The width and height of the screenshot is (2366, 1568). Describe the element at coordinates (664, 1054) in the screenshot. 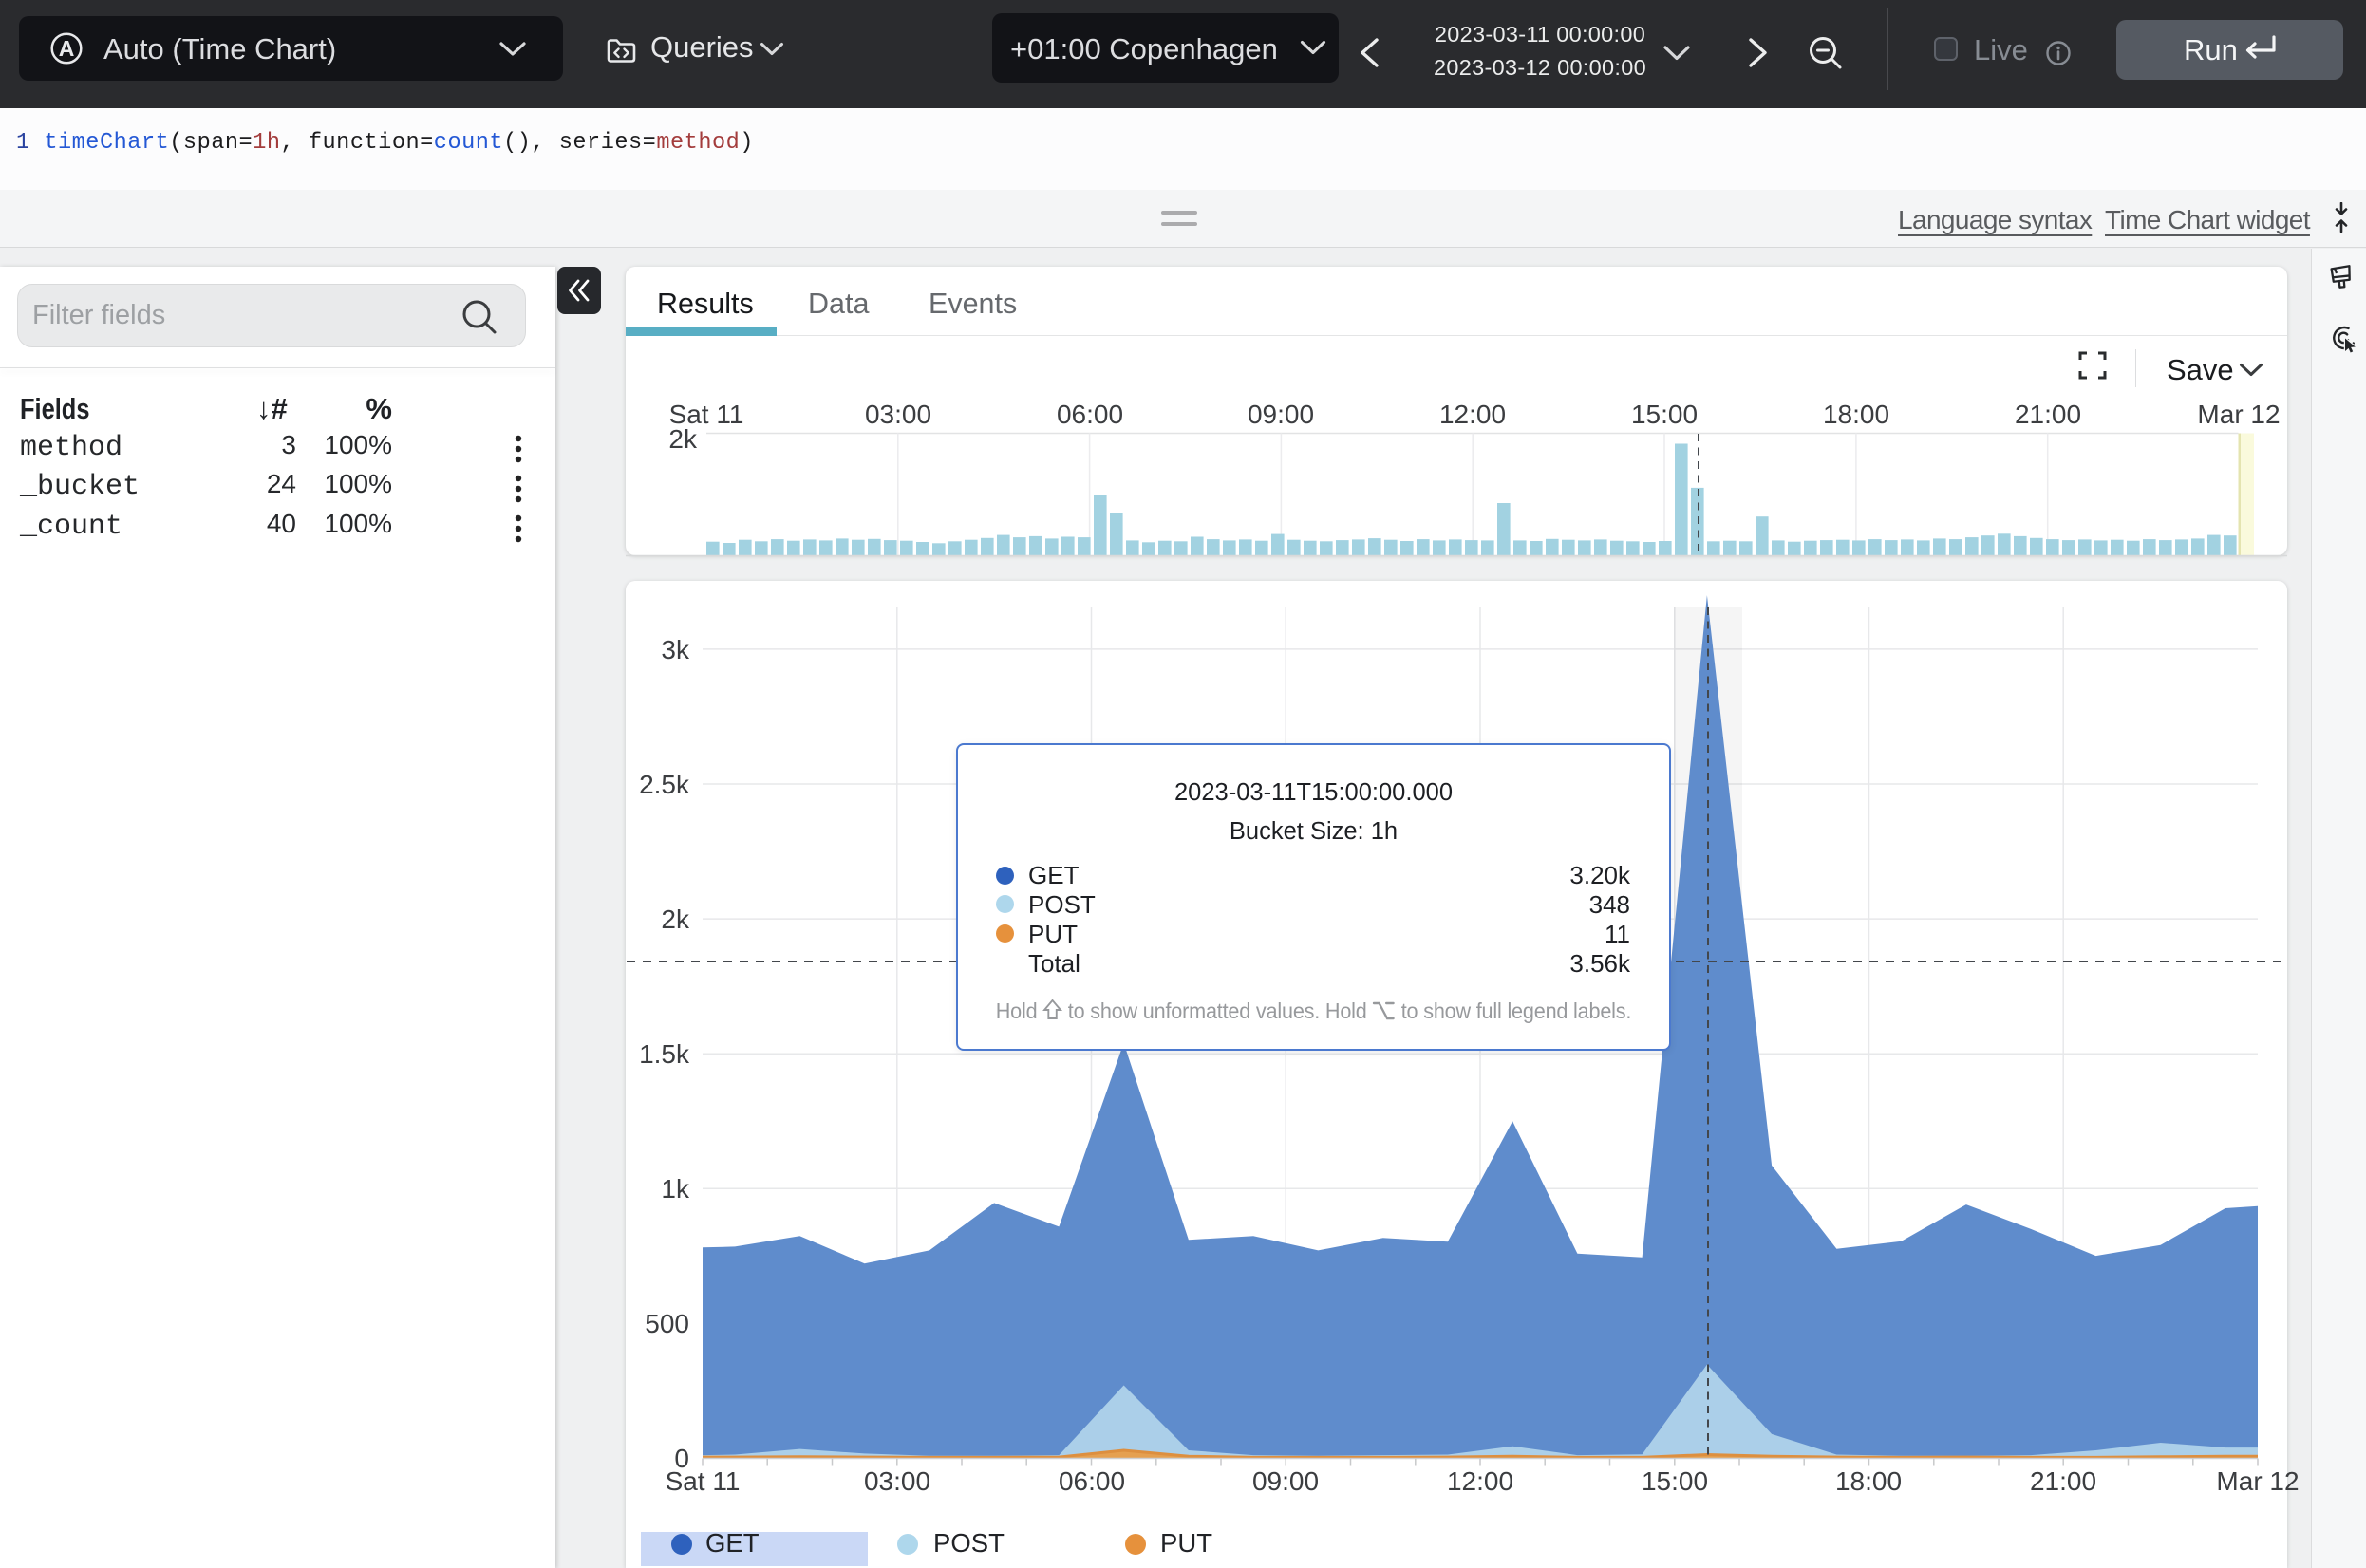

I see `svg-text: 1.5k` at that location.